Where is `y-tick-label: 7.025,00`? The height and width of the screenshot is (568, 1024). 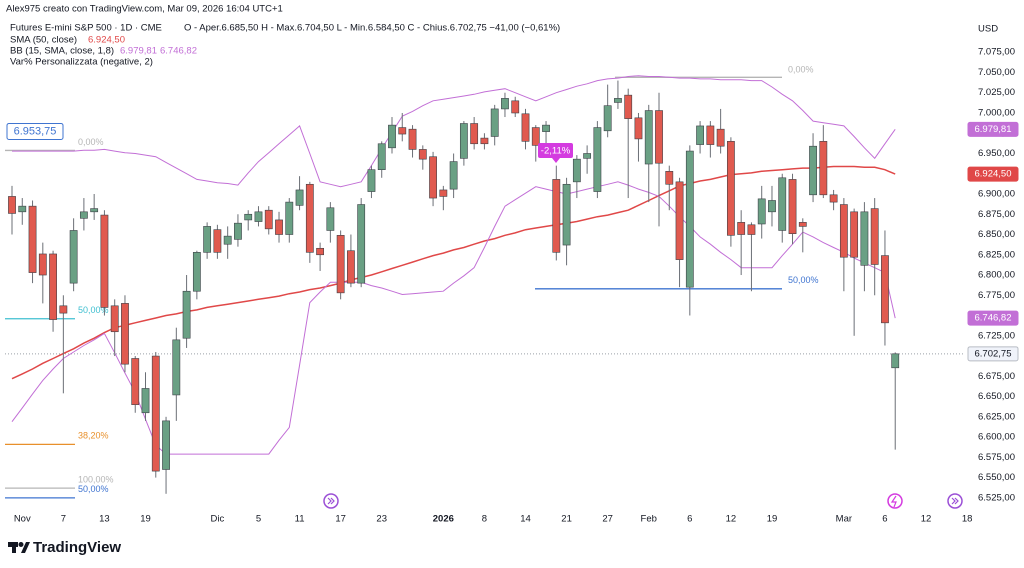 y-tick-label: 7.025,00 is located at coordinates (996, 92).